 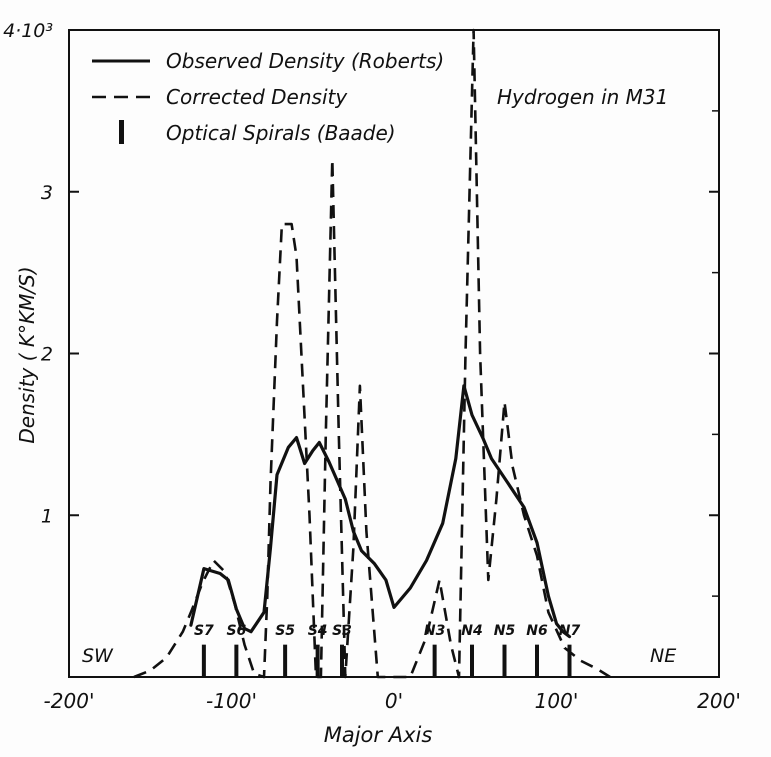 I want to click on spiral-bar-s6, so click(x=236, y=660).